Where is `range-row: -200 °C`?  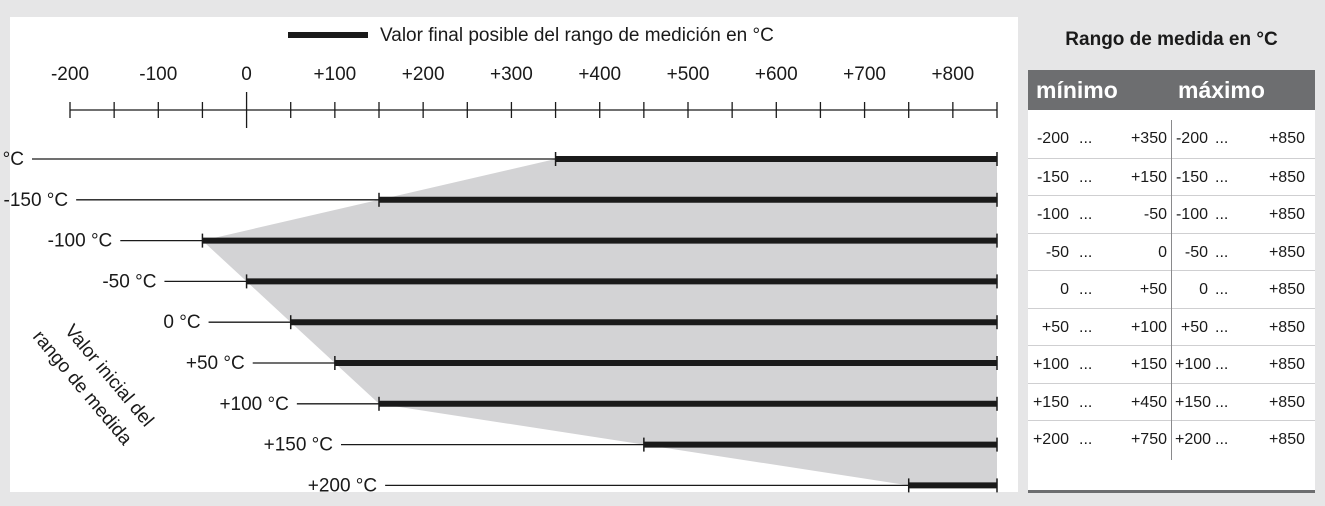
range-row: -200 °C is located at coordinates (499, 159).